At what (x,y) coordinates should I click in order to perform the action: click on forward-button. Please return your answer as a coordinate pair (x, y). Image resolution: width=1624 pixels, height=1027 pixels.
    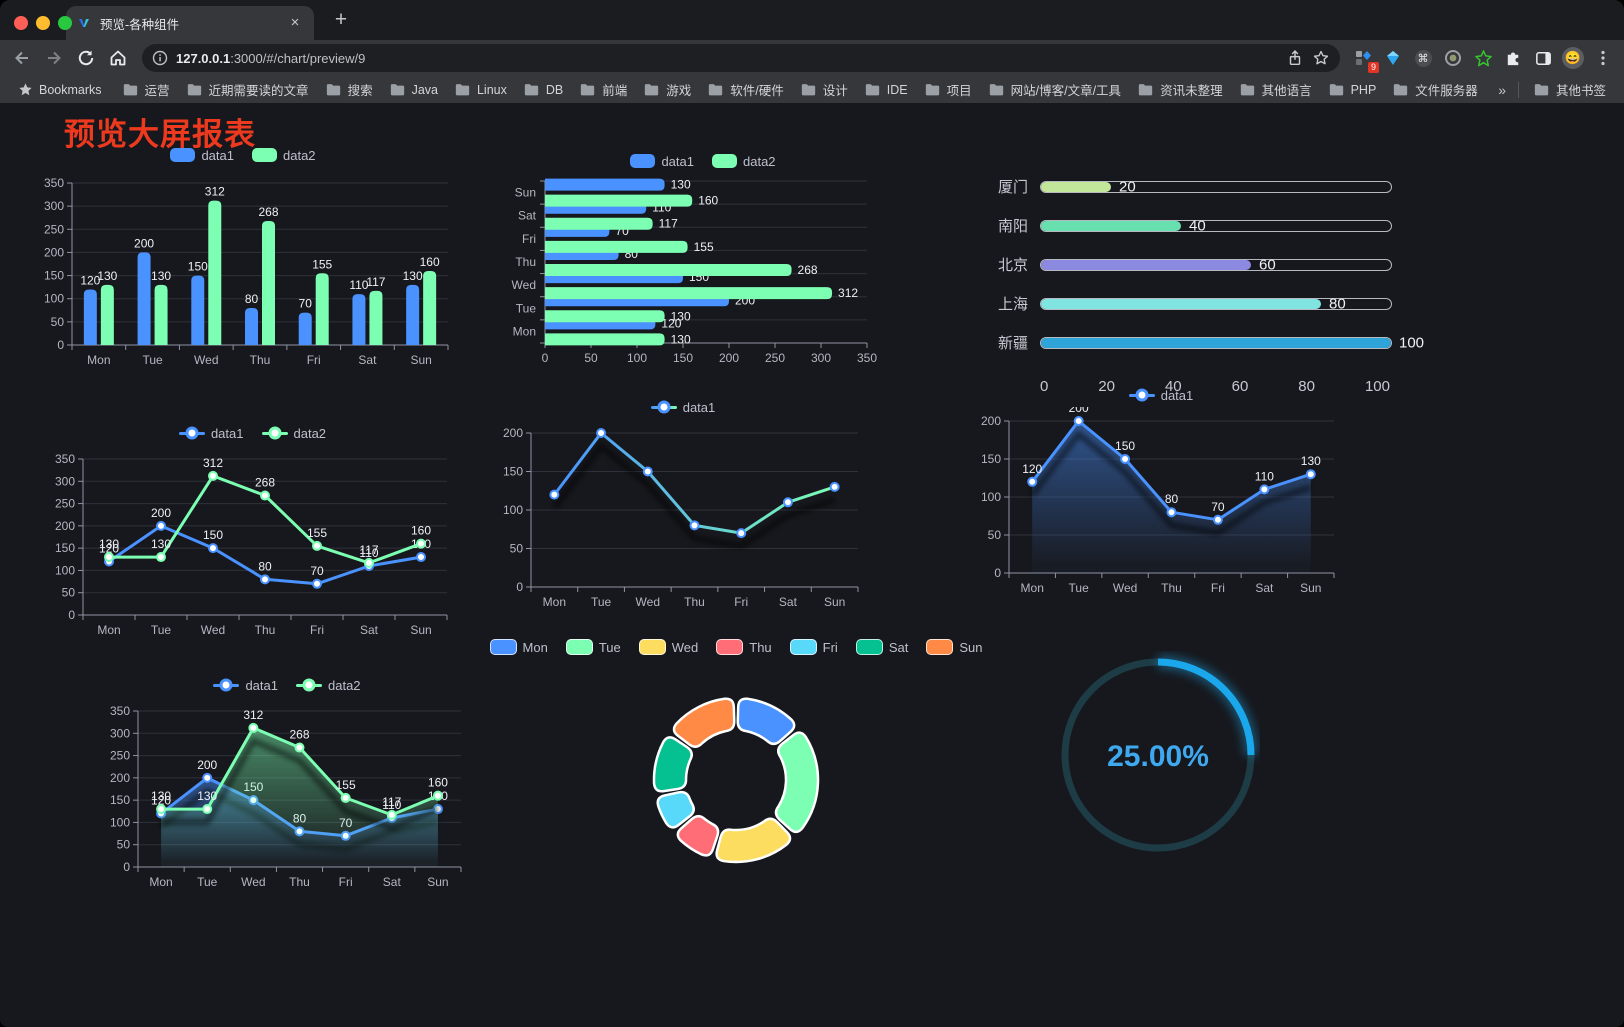
    Looking at the image, I should click on (54, 58).